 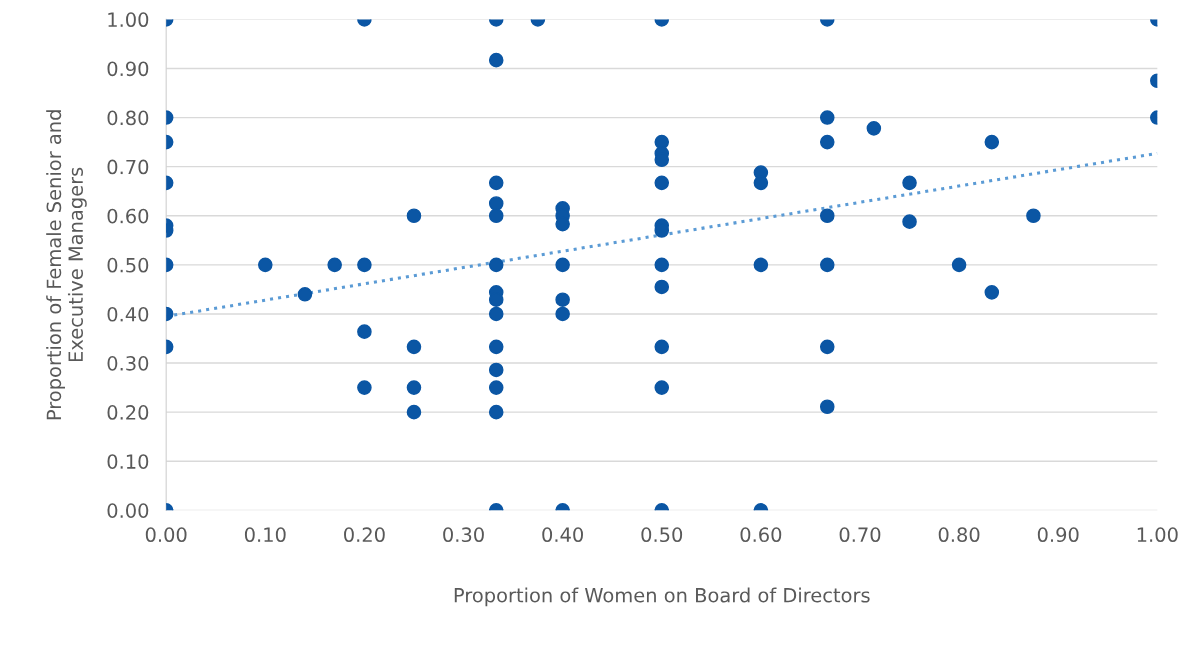 I want to click on y-tick-label: 1.00, so click(x=128, y=20).